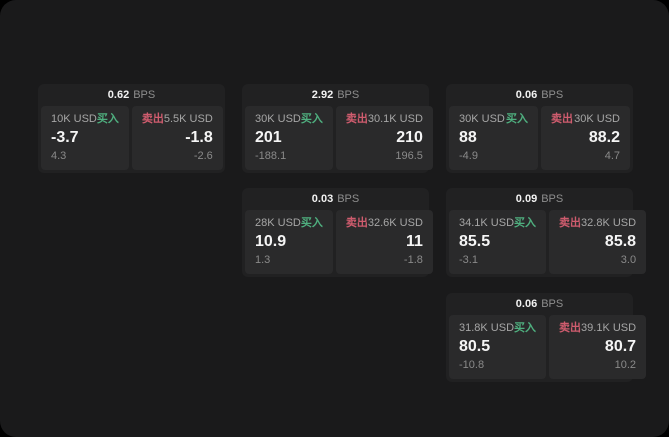 The image size is (669, 437). Describe the element at coordinates (322, 199) in the screenshot. I see `bps-value: 0.03` at that location.